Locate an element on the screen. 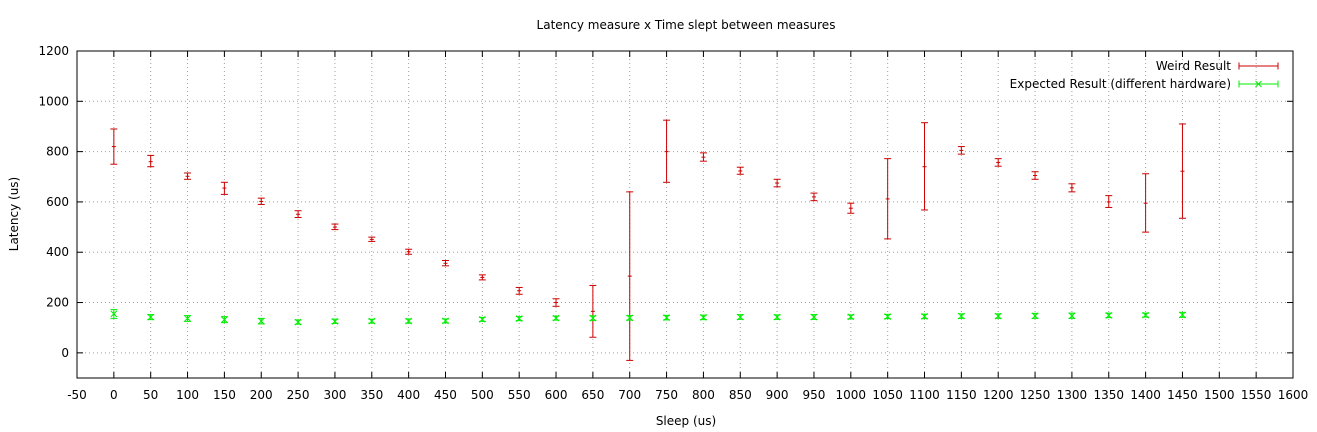 This screenshot has height=432, width=1317. legend-sample-expected is located at coordinates (1258, 84).